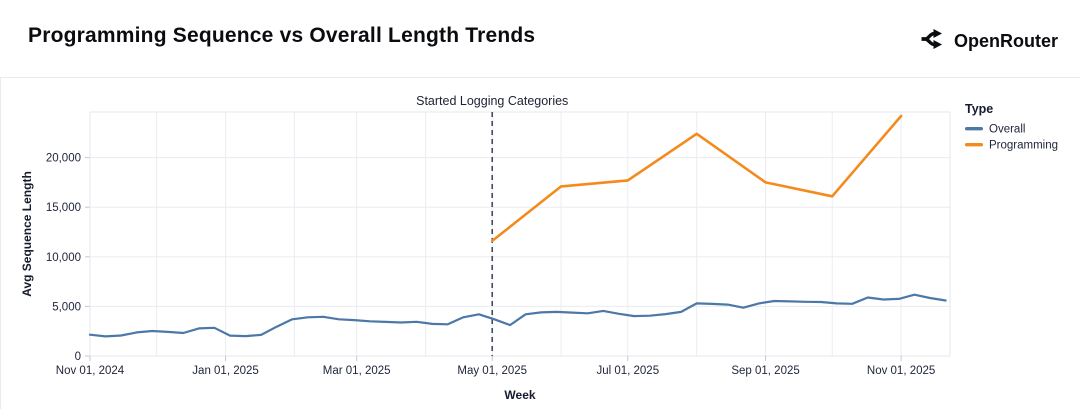  Describe the element at coordinates (765, 371) in the screenshot. I see `x-tick-label: Sep 01, 2025` at that location.